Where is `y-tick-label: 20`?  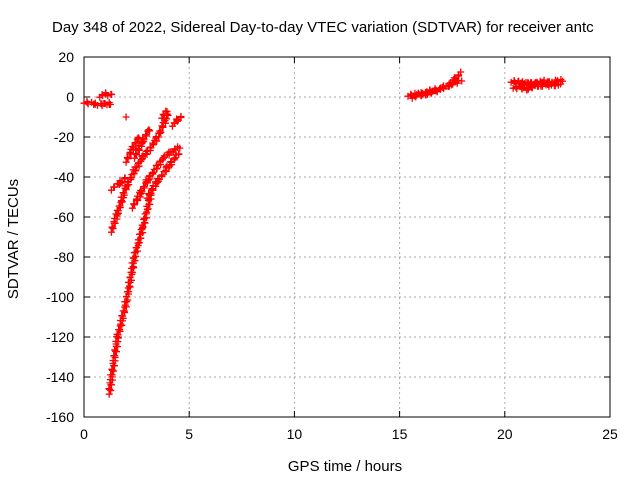 y-tick-label: 20 is located at coordinates (66, 57).